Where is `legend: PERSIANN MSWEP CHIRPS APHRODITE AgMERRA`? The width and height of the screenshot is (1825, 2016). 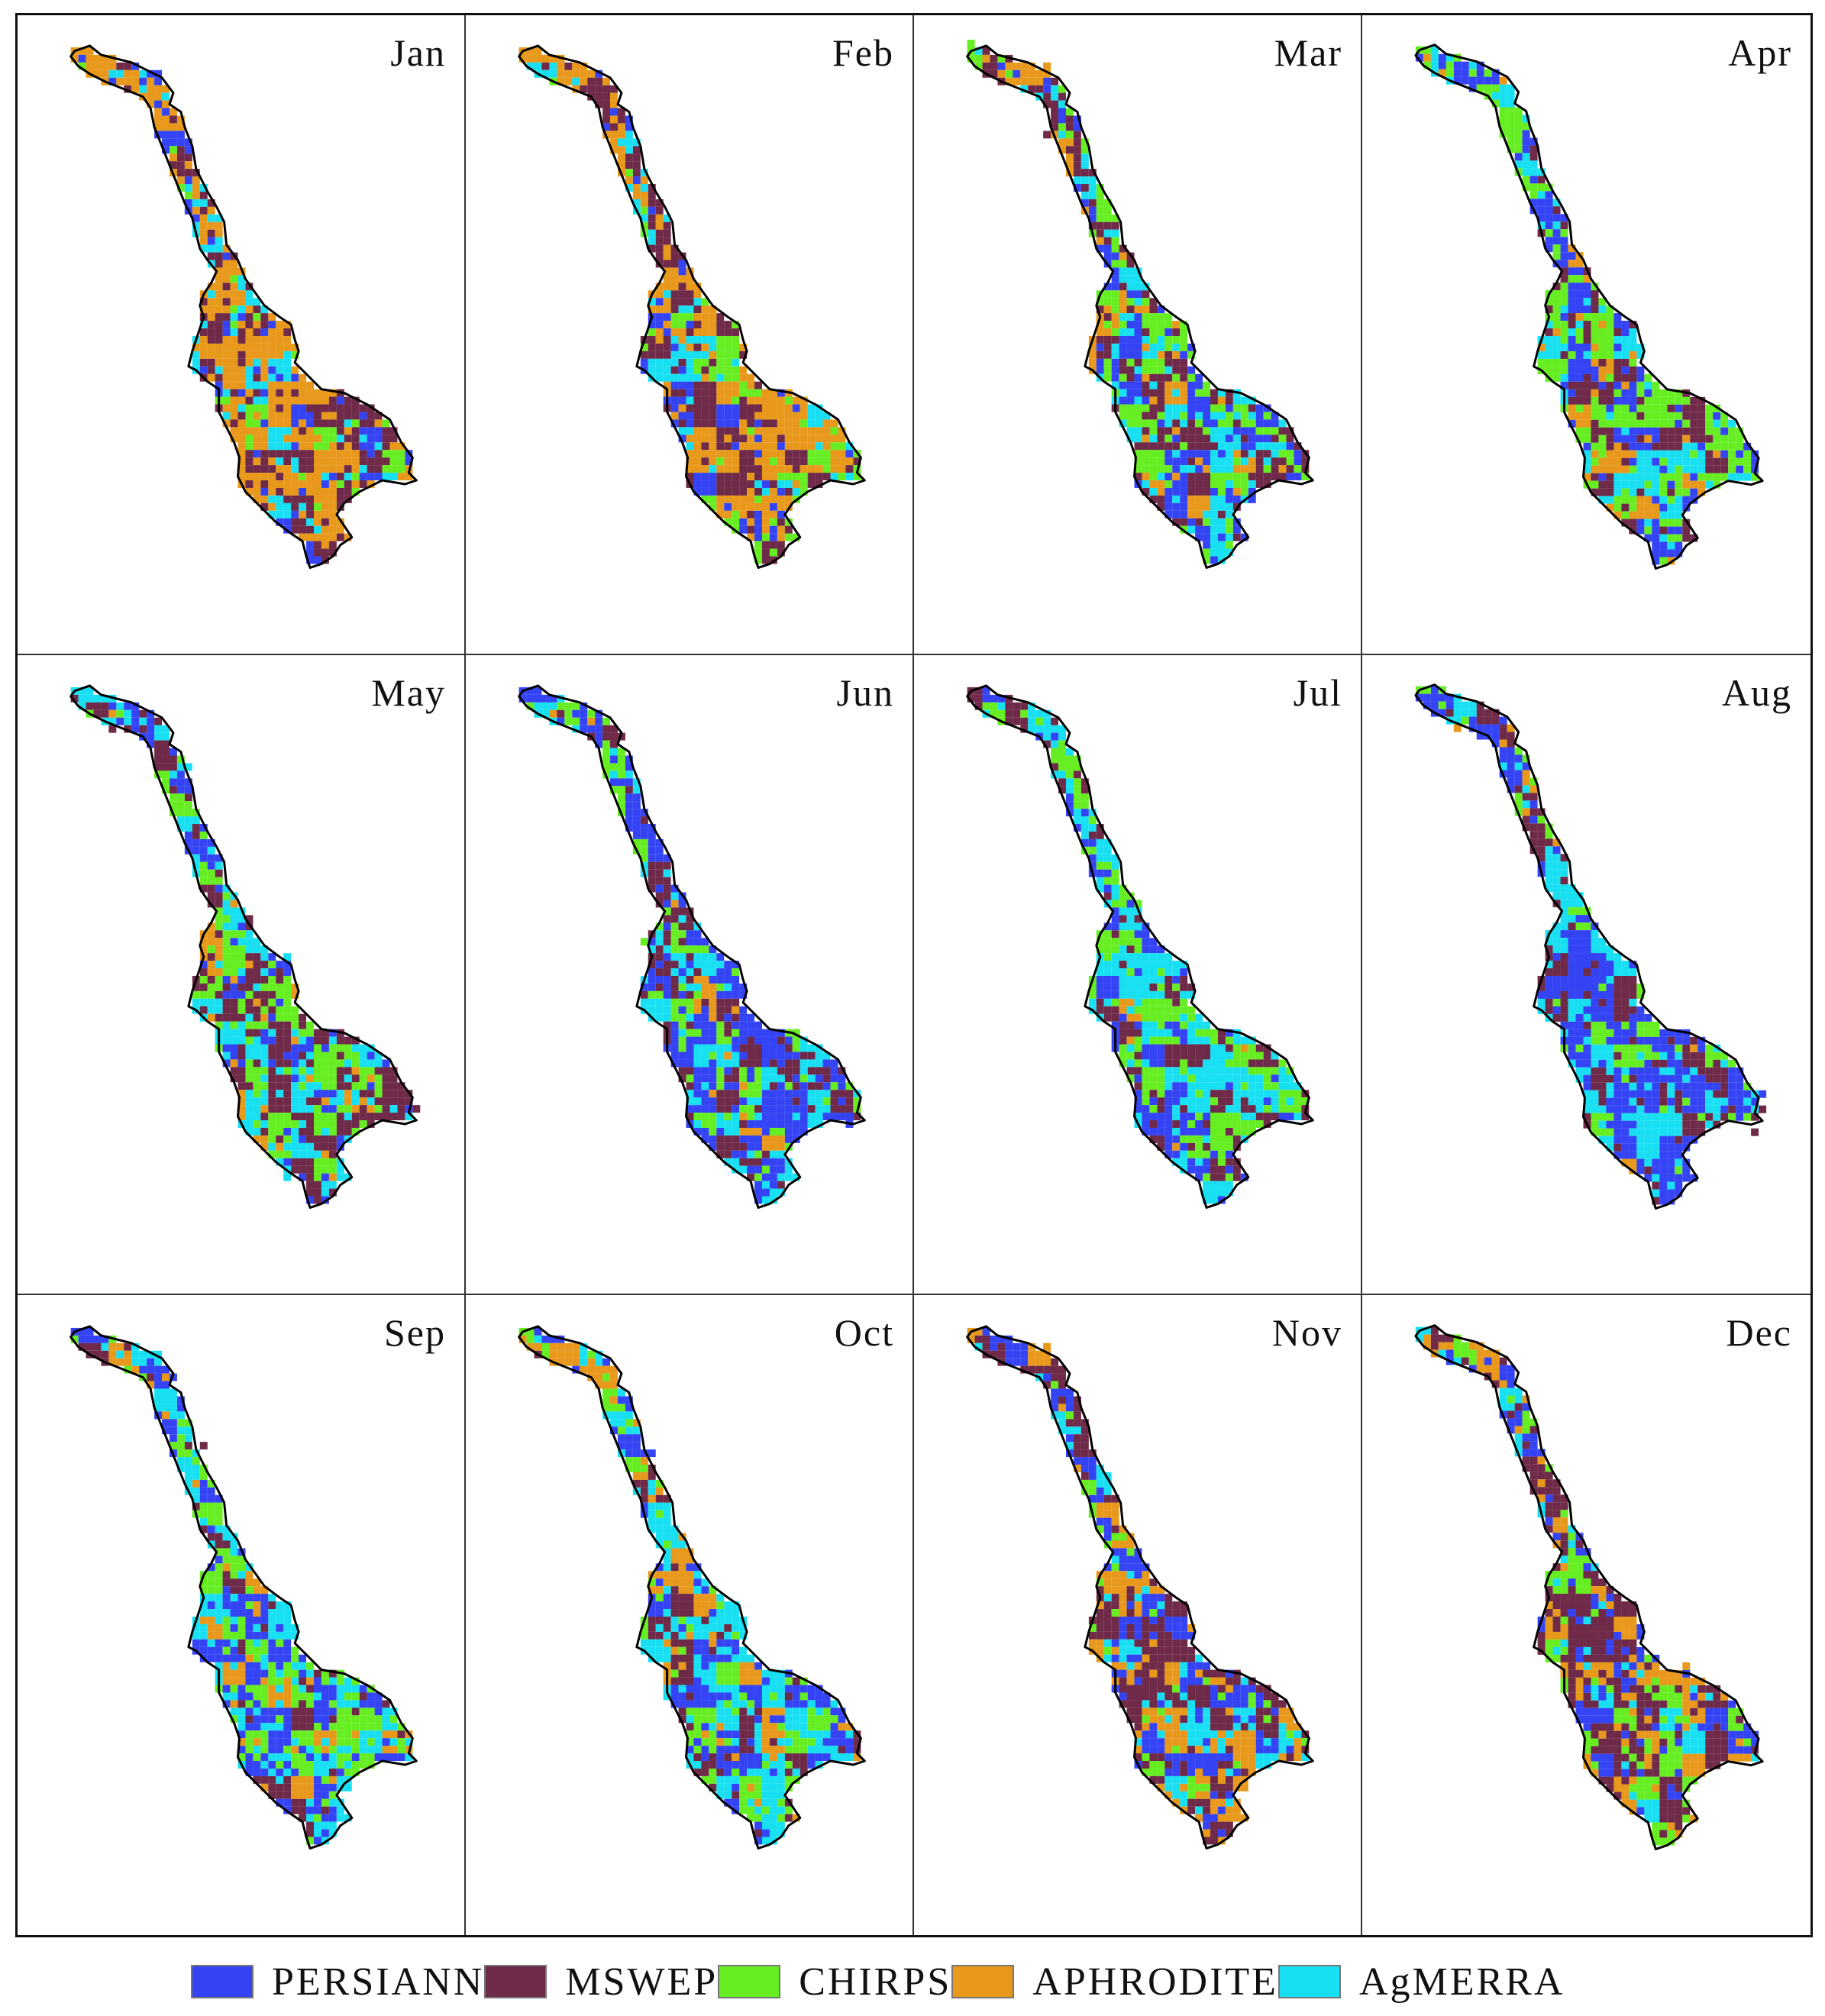 legend: PERSIANN MSWEP CHIRPS APHRODITE AgMERRA is located at coordinates (878, 1982).